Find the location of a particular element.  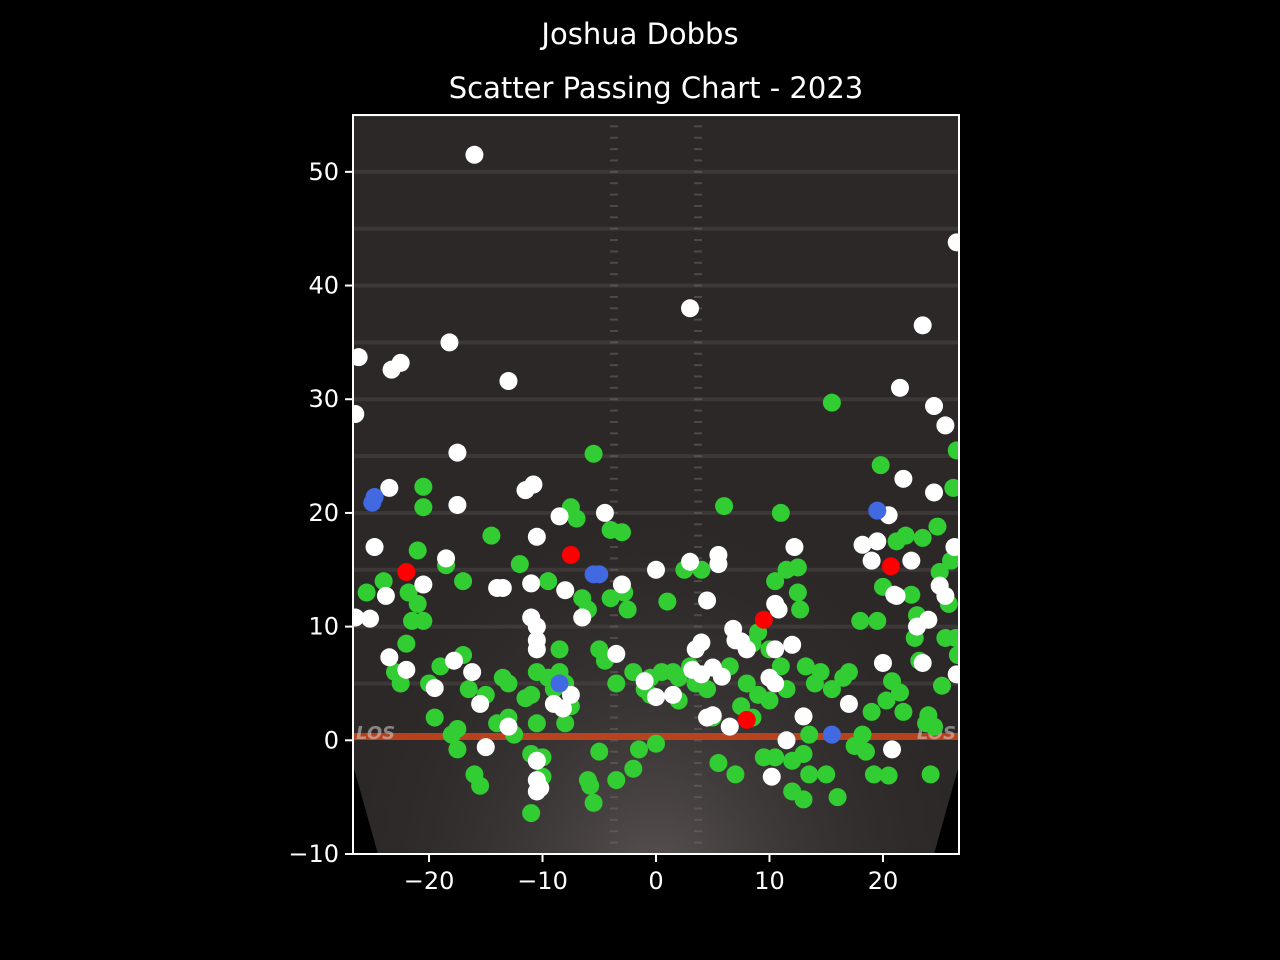

y-tick-label: 50 is located at coordinates (323, 172).